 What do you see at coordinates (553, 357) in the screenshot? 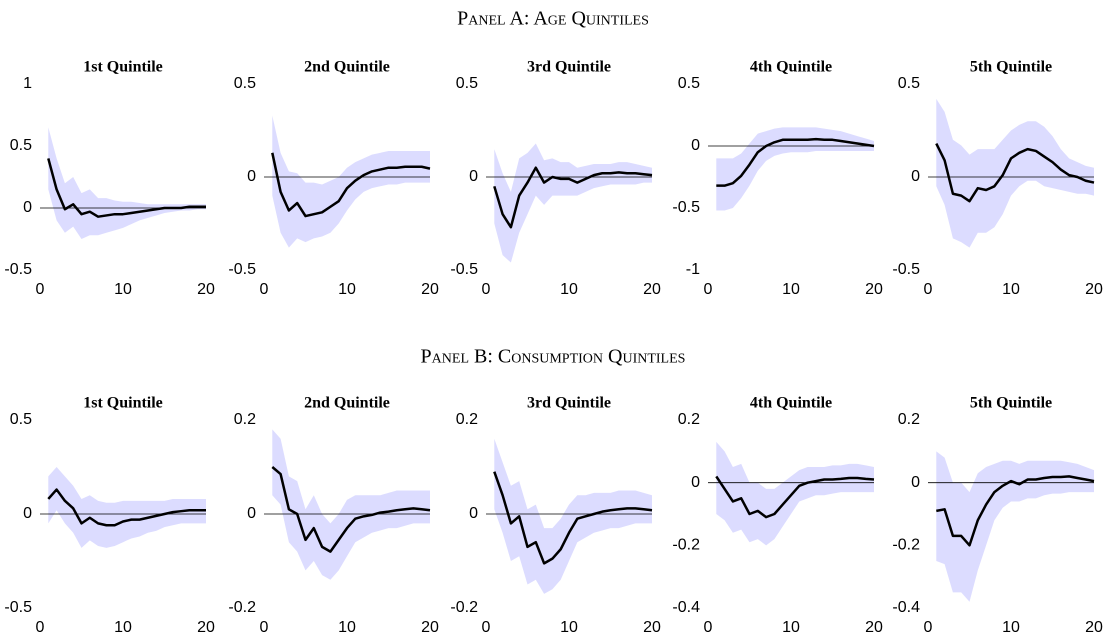
I see `panel-title: Panel B: Consumption Quintiles` at bounding box center [553, 357].